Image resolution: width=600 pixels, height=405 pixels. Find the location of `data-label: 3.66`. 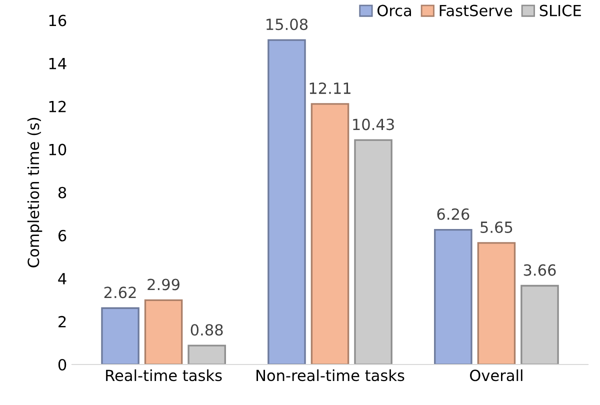

data-label: 3.66 is located at coordinates (540, 270).